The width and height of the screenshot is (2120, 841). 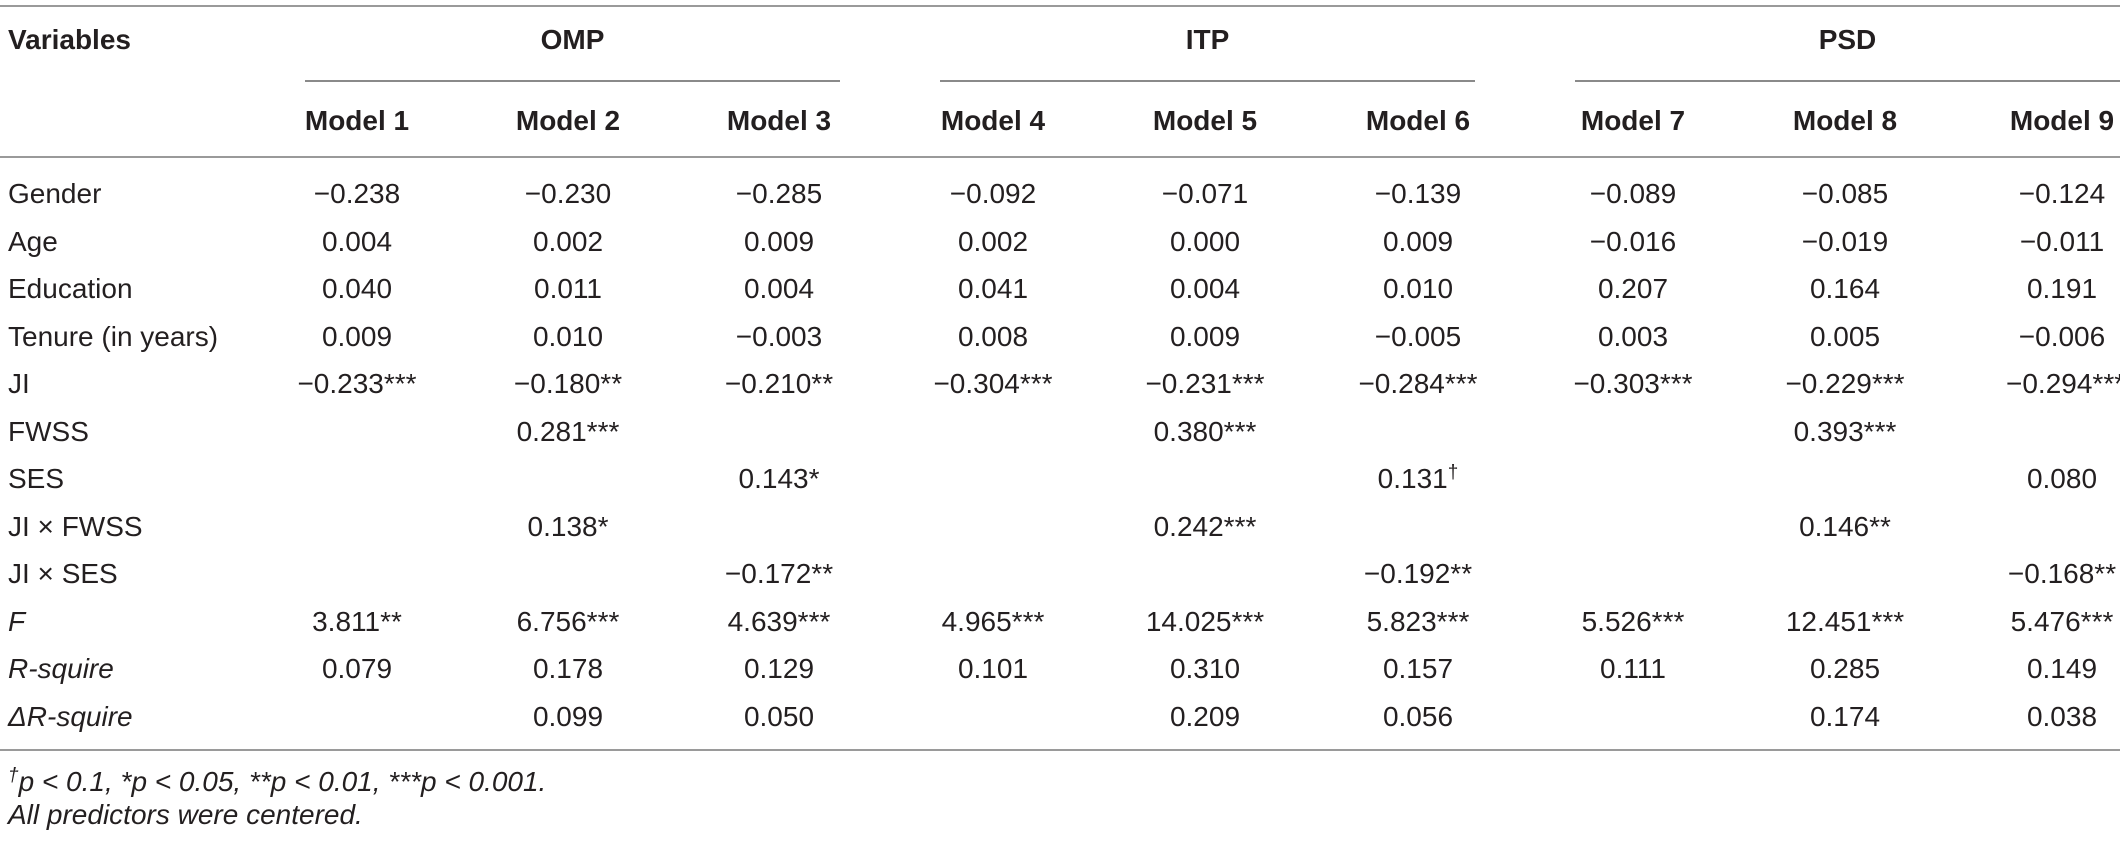 I want to click on table-cell: −0.210**, so click(x=779, y=383).